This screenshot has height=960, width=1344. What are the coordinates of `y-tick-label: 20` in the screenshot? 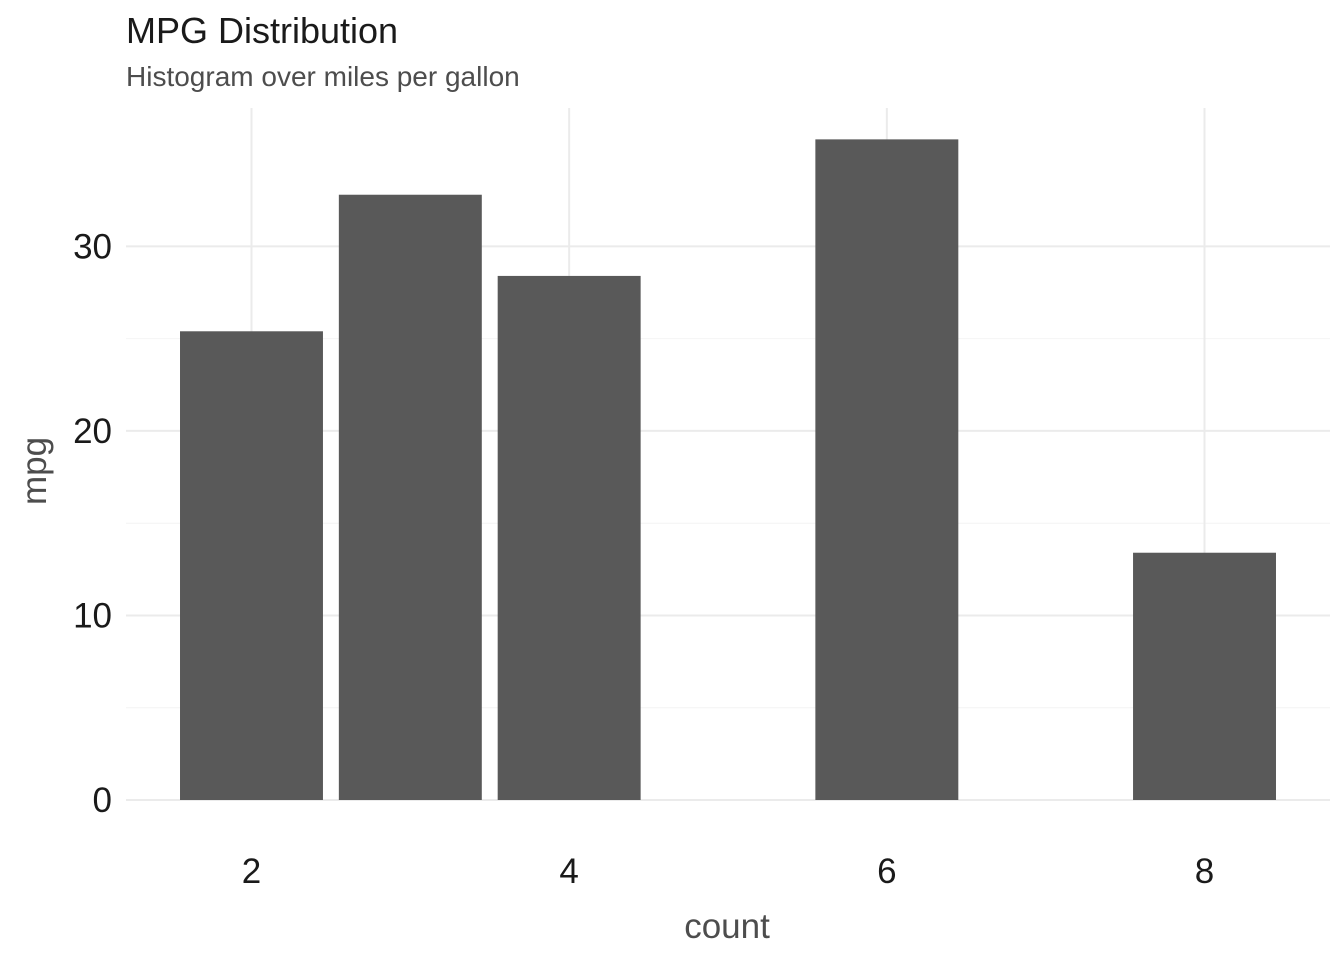 It's located at (92, 431).